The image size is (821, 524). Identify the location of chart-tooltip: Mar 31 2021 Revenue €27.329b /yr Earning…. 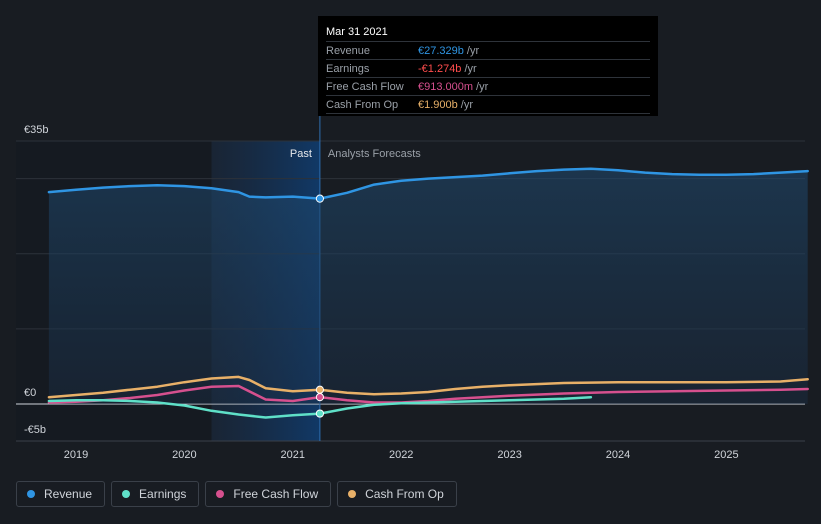
(488, 66).